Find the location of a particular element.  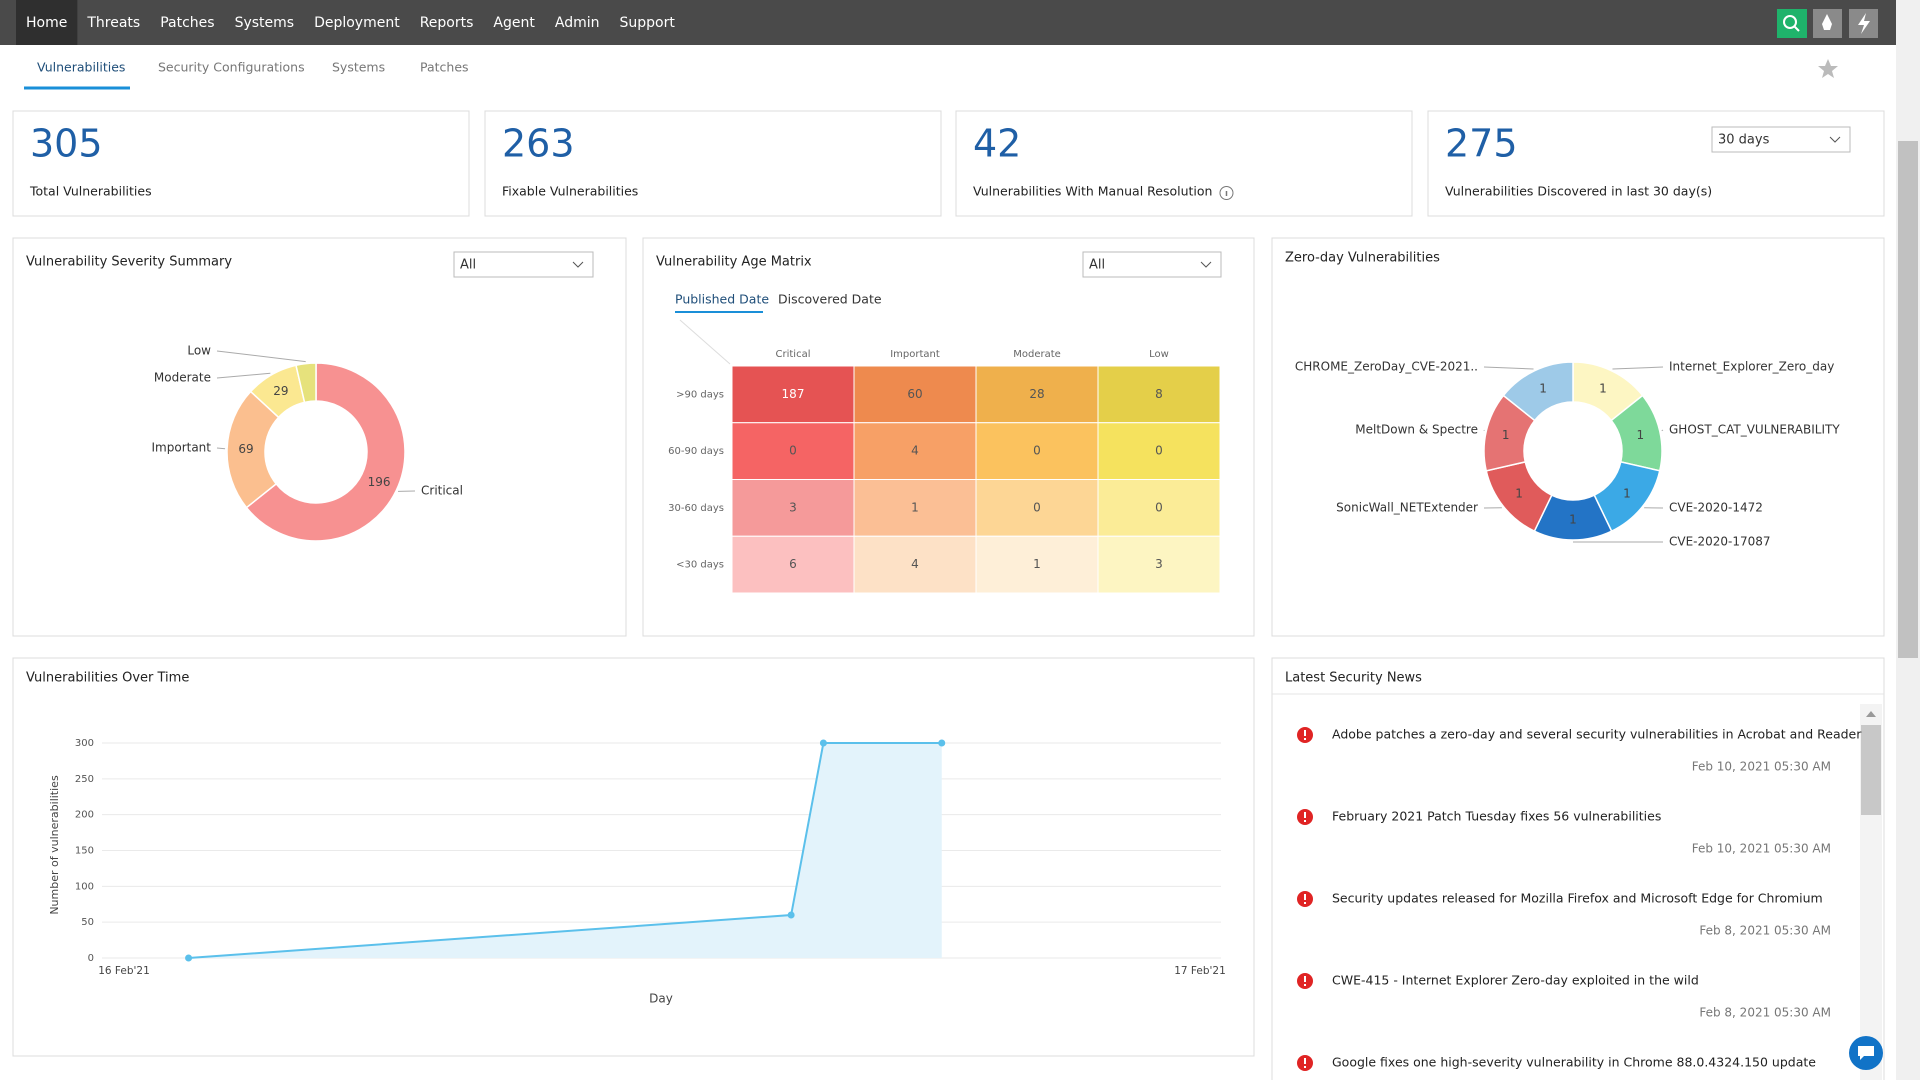

slice-label: CVE-2020-1472 is located at coordinates (1716, 508).